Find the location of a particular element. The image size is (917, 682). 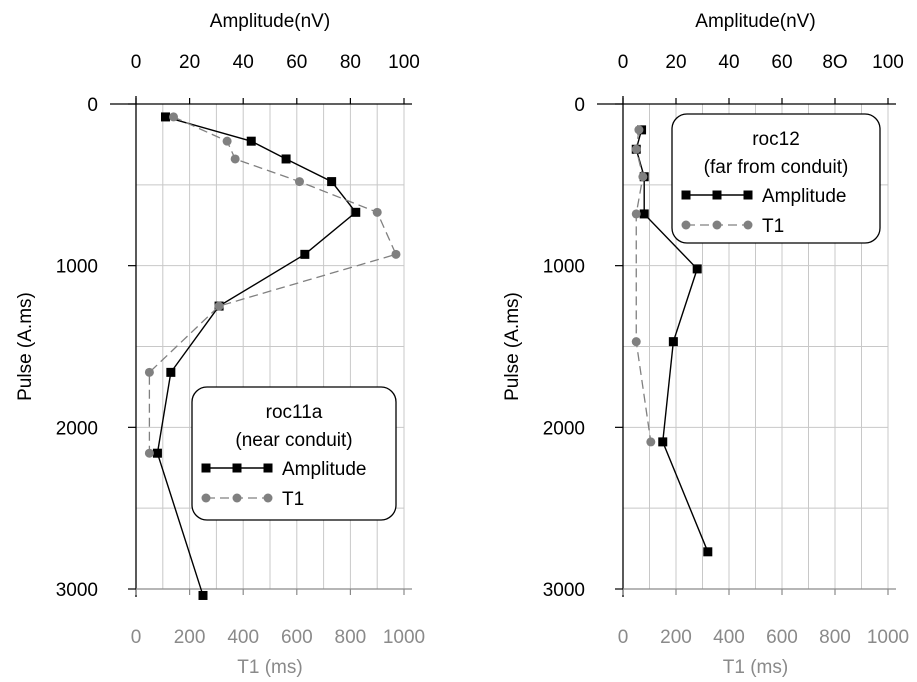

amplitude-tick-label: 80 is located at coordinates (350, 62).